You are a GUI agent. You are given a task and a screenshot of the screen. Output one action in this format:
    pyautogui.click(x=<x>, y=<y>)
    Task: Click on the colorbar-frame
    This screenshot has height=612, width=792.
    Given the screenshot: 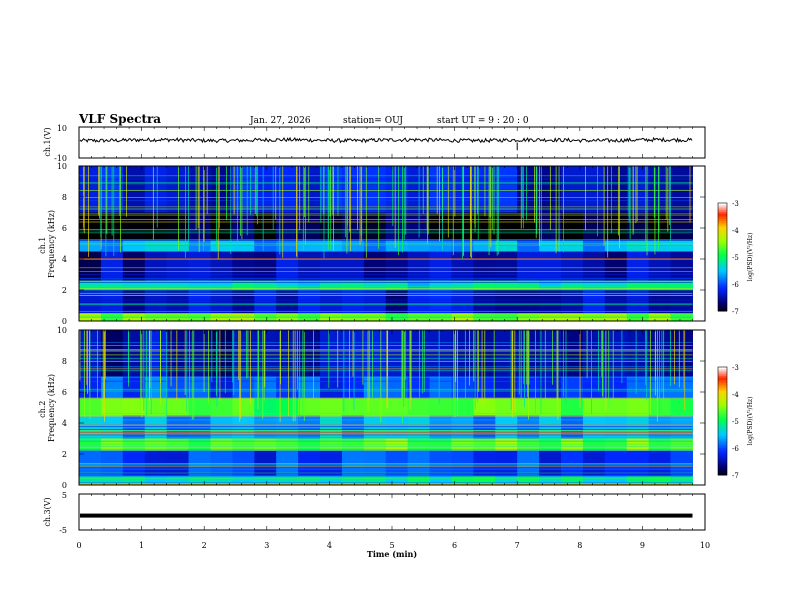 What is the action you would take?
    pyautogui.click(x=722, y=257)
    